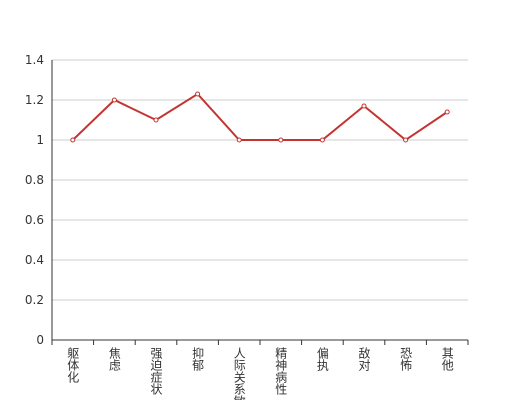 The height and width of the screenshot is (400, 520). I want to click on y-tick-label: 0.8, so click(34, 180).